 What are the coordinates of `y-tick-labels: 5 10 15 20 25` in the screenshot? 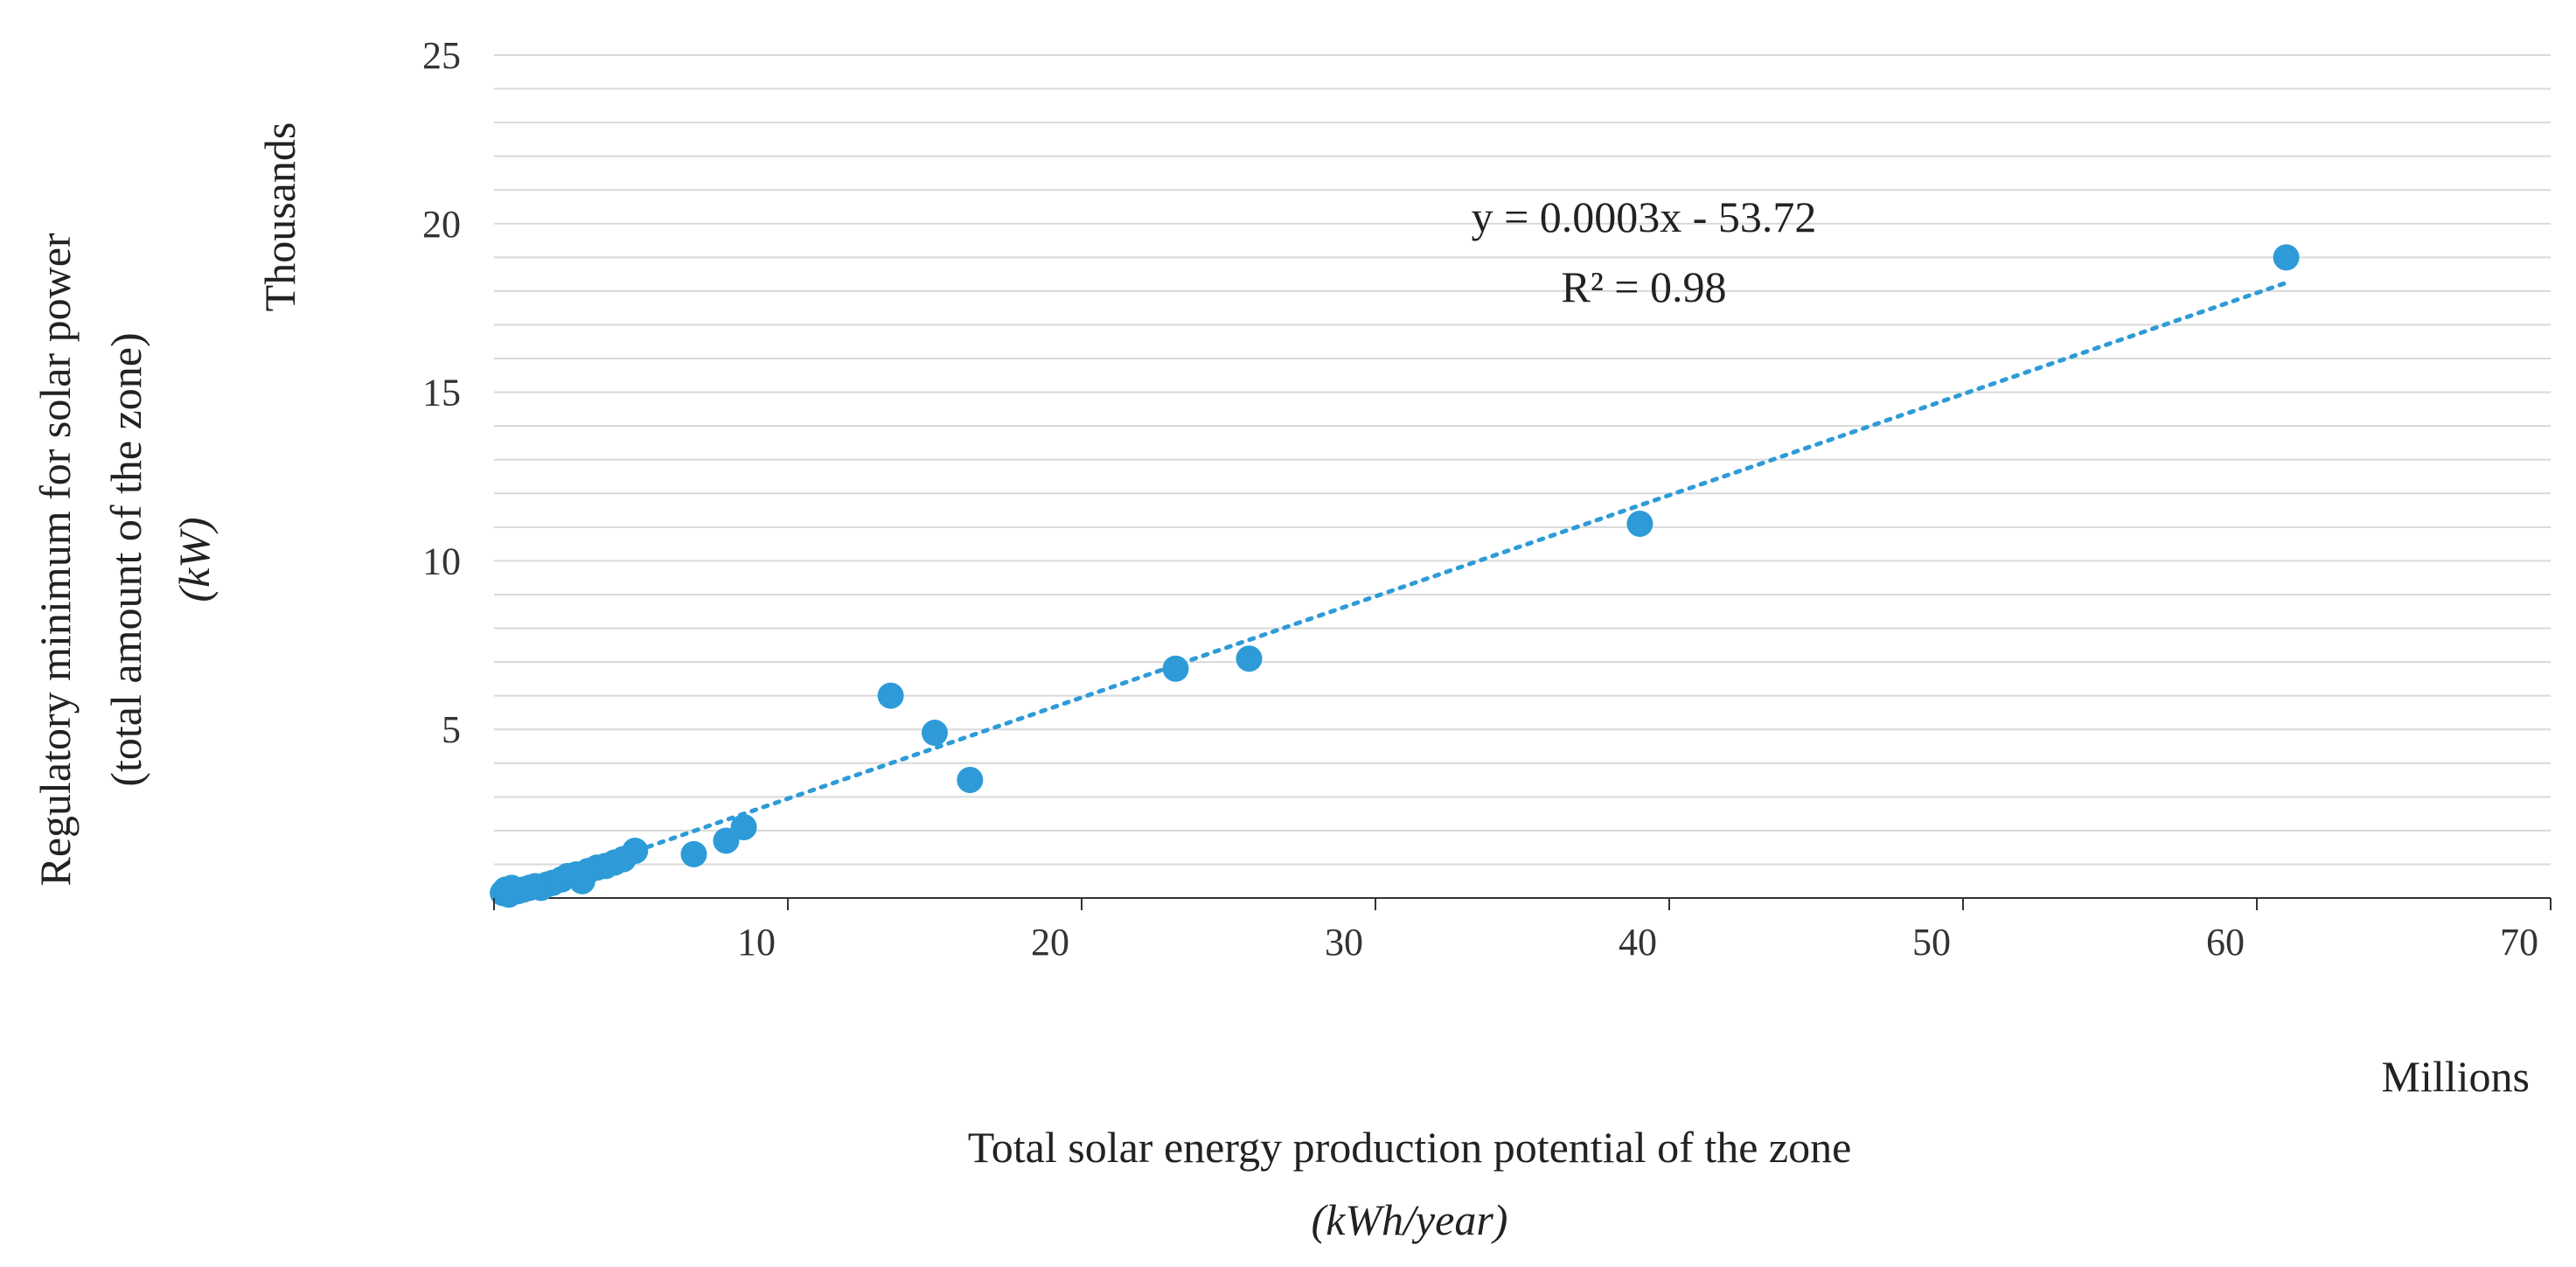 It's located at (441, 392).